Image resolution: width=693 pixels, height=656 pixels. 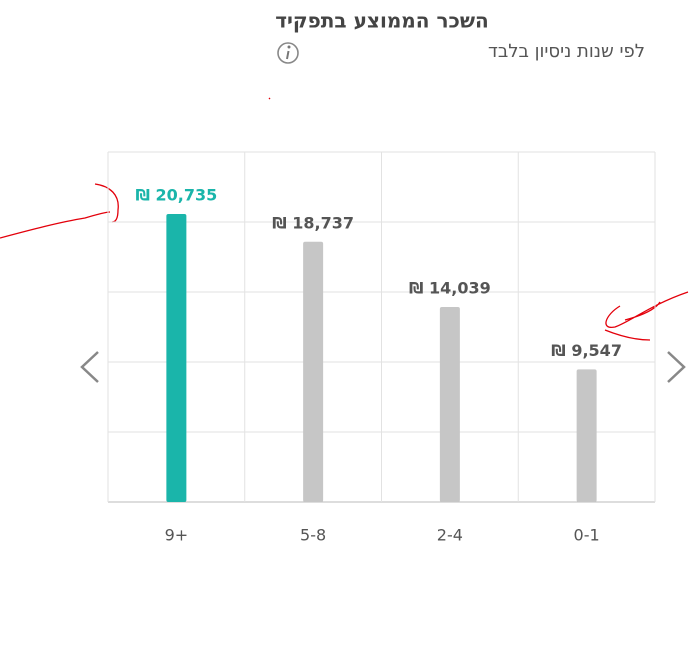 I want to click on value-label: ₪ 9,547, so click(x=586, y=350).